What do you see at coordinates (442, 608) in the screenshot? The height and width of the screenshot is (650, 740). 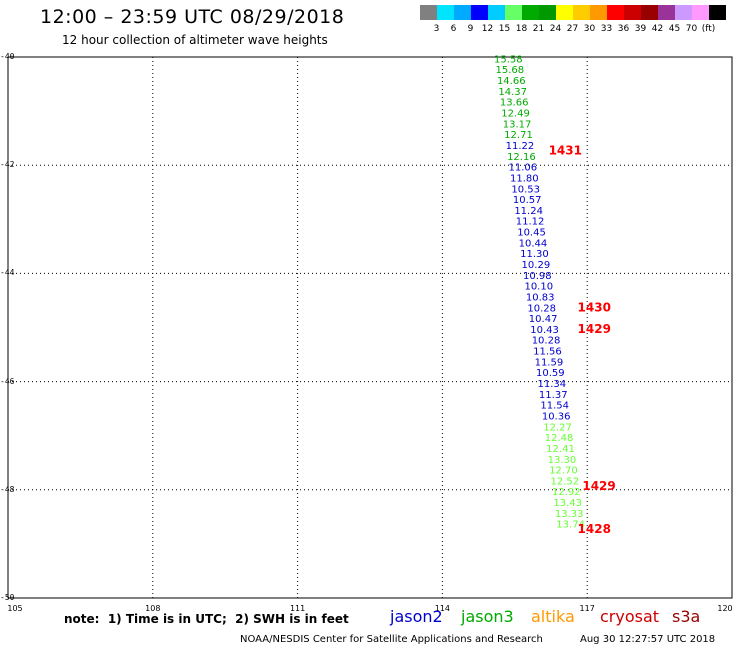 I see `x-tick-label: 114` at bounding box center [442, 608].